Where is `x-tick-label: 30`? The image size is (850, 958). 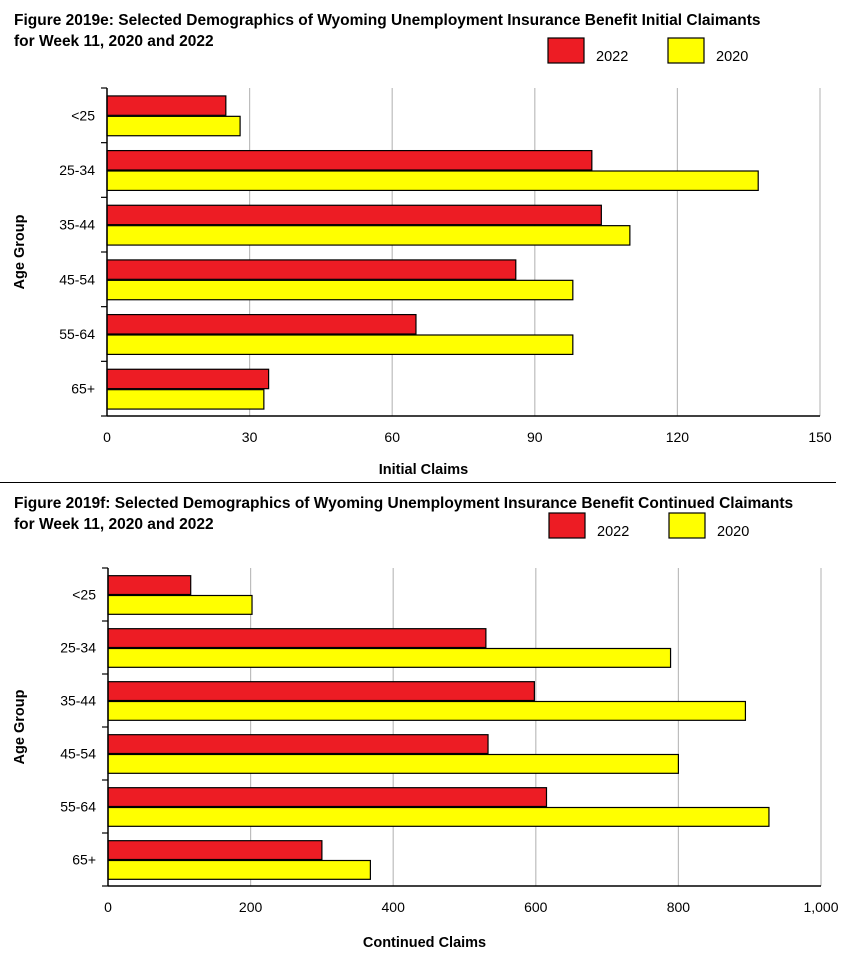 x-tick-label: 30 is located at coordinates (250, 437).